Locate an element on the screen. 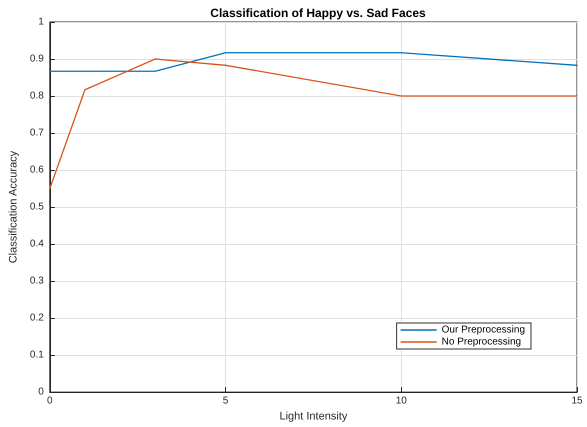 The height and width of the screenshot is (427, 587). y-tick-label: 0.6 is located at coordinates (37, 170).